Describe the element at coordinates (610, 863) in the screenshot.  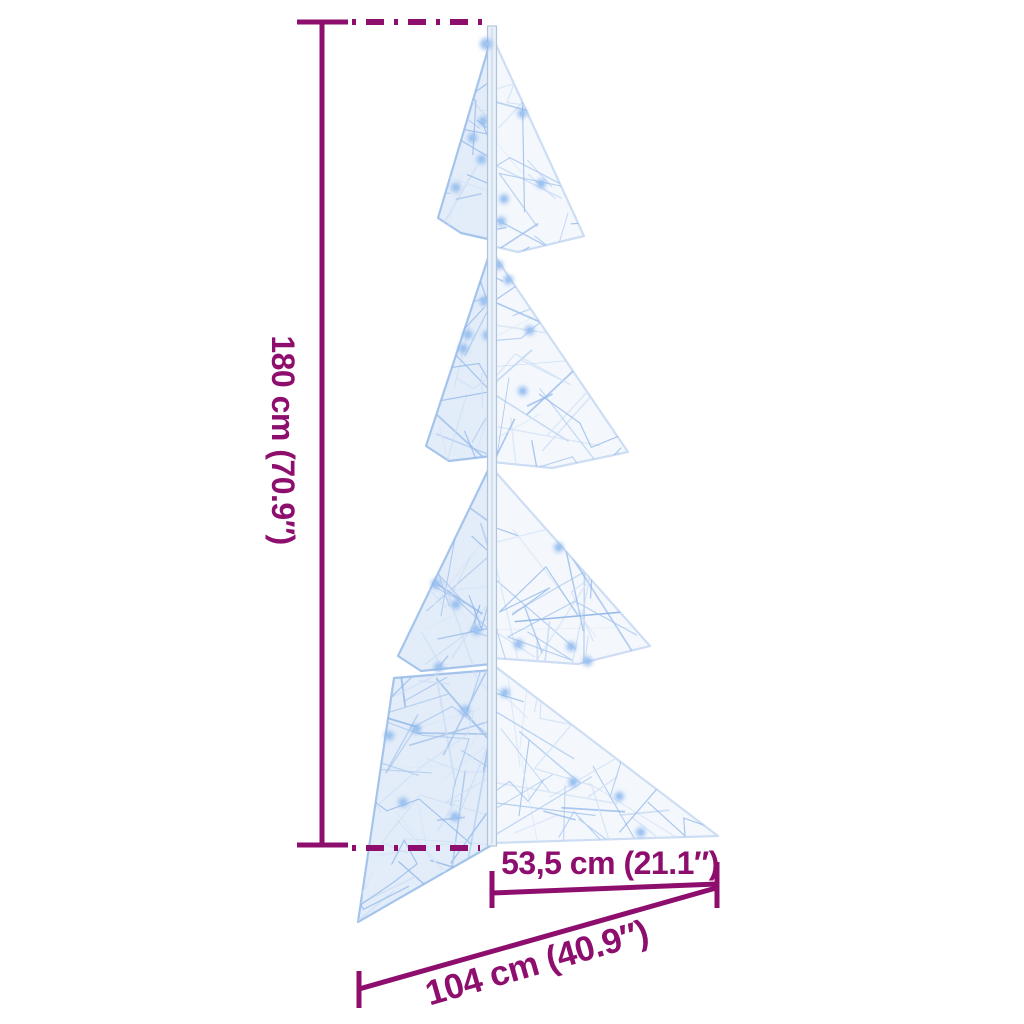
I see `depth-dimension-label: 53,5 cm (21.1″)` at that location.